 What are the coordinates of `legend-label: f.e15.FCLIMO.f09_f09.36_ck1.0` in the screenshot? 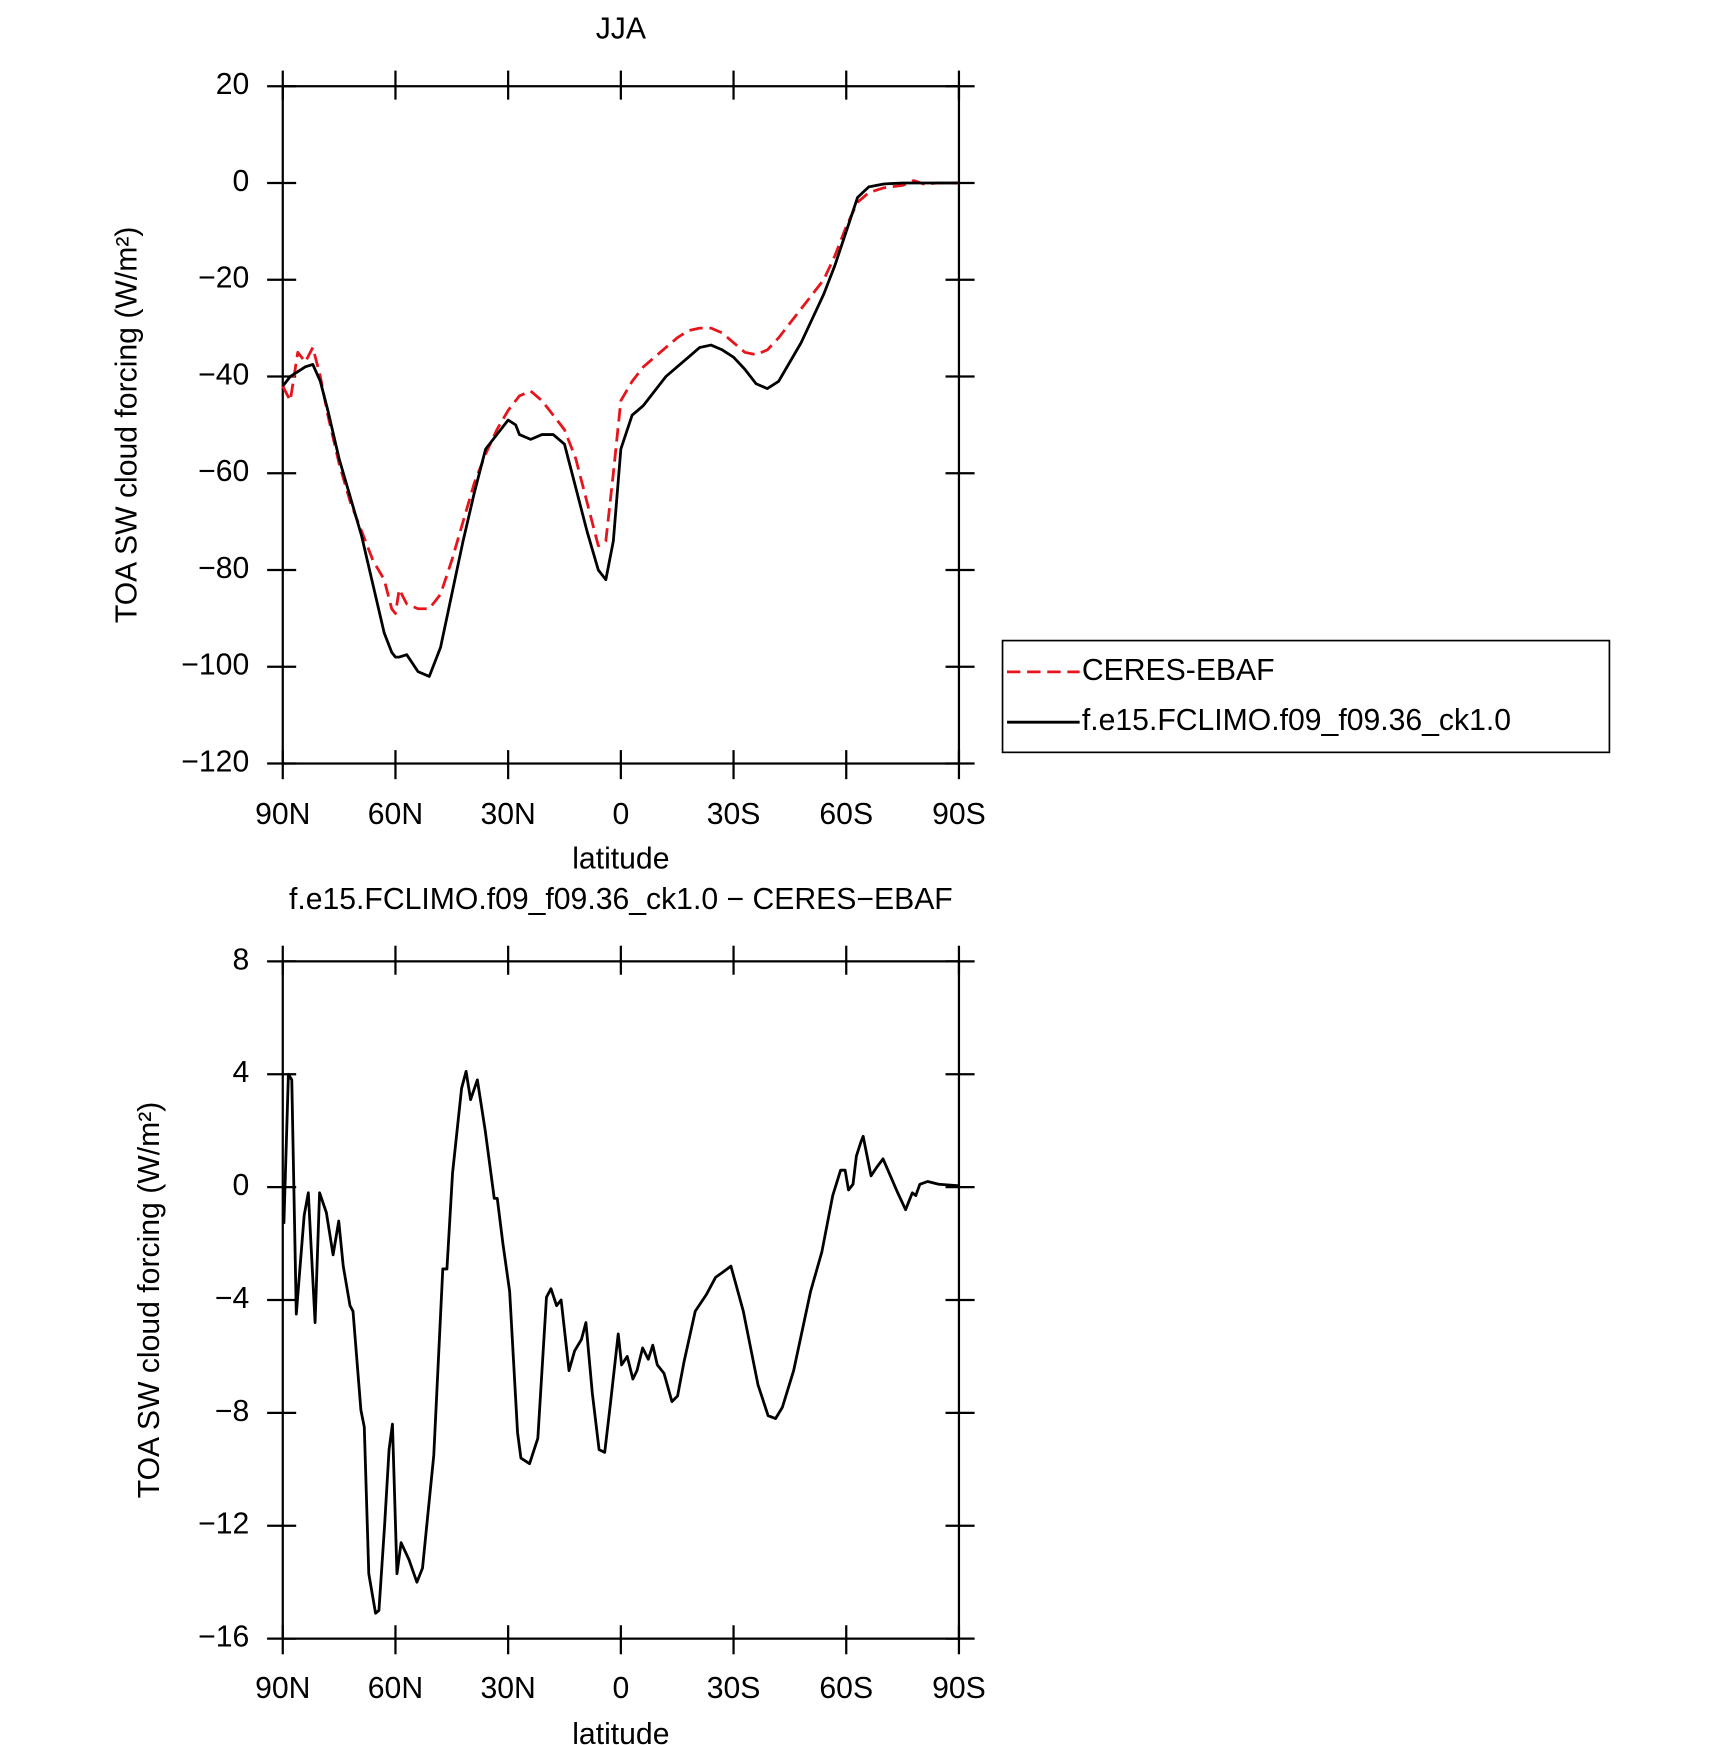 It's located at (1296, 720).